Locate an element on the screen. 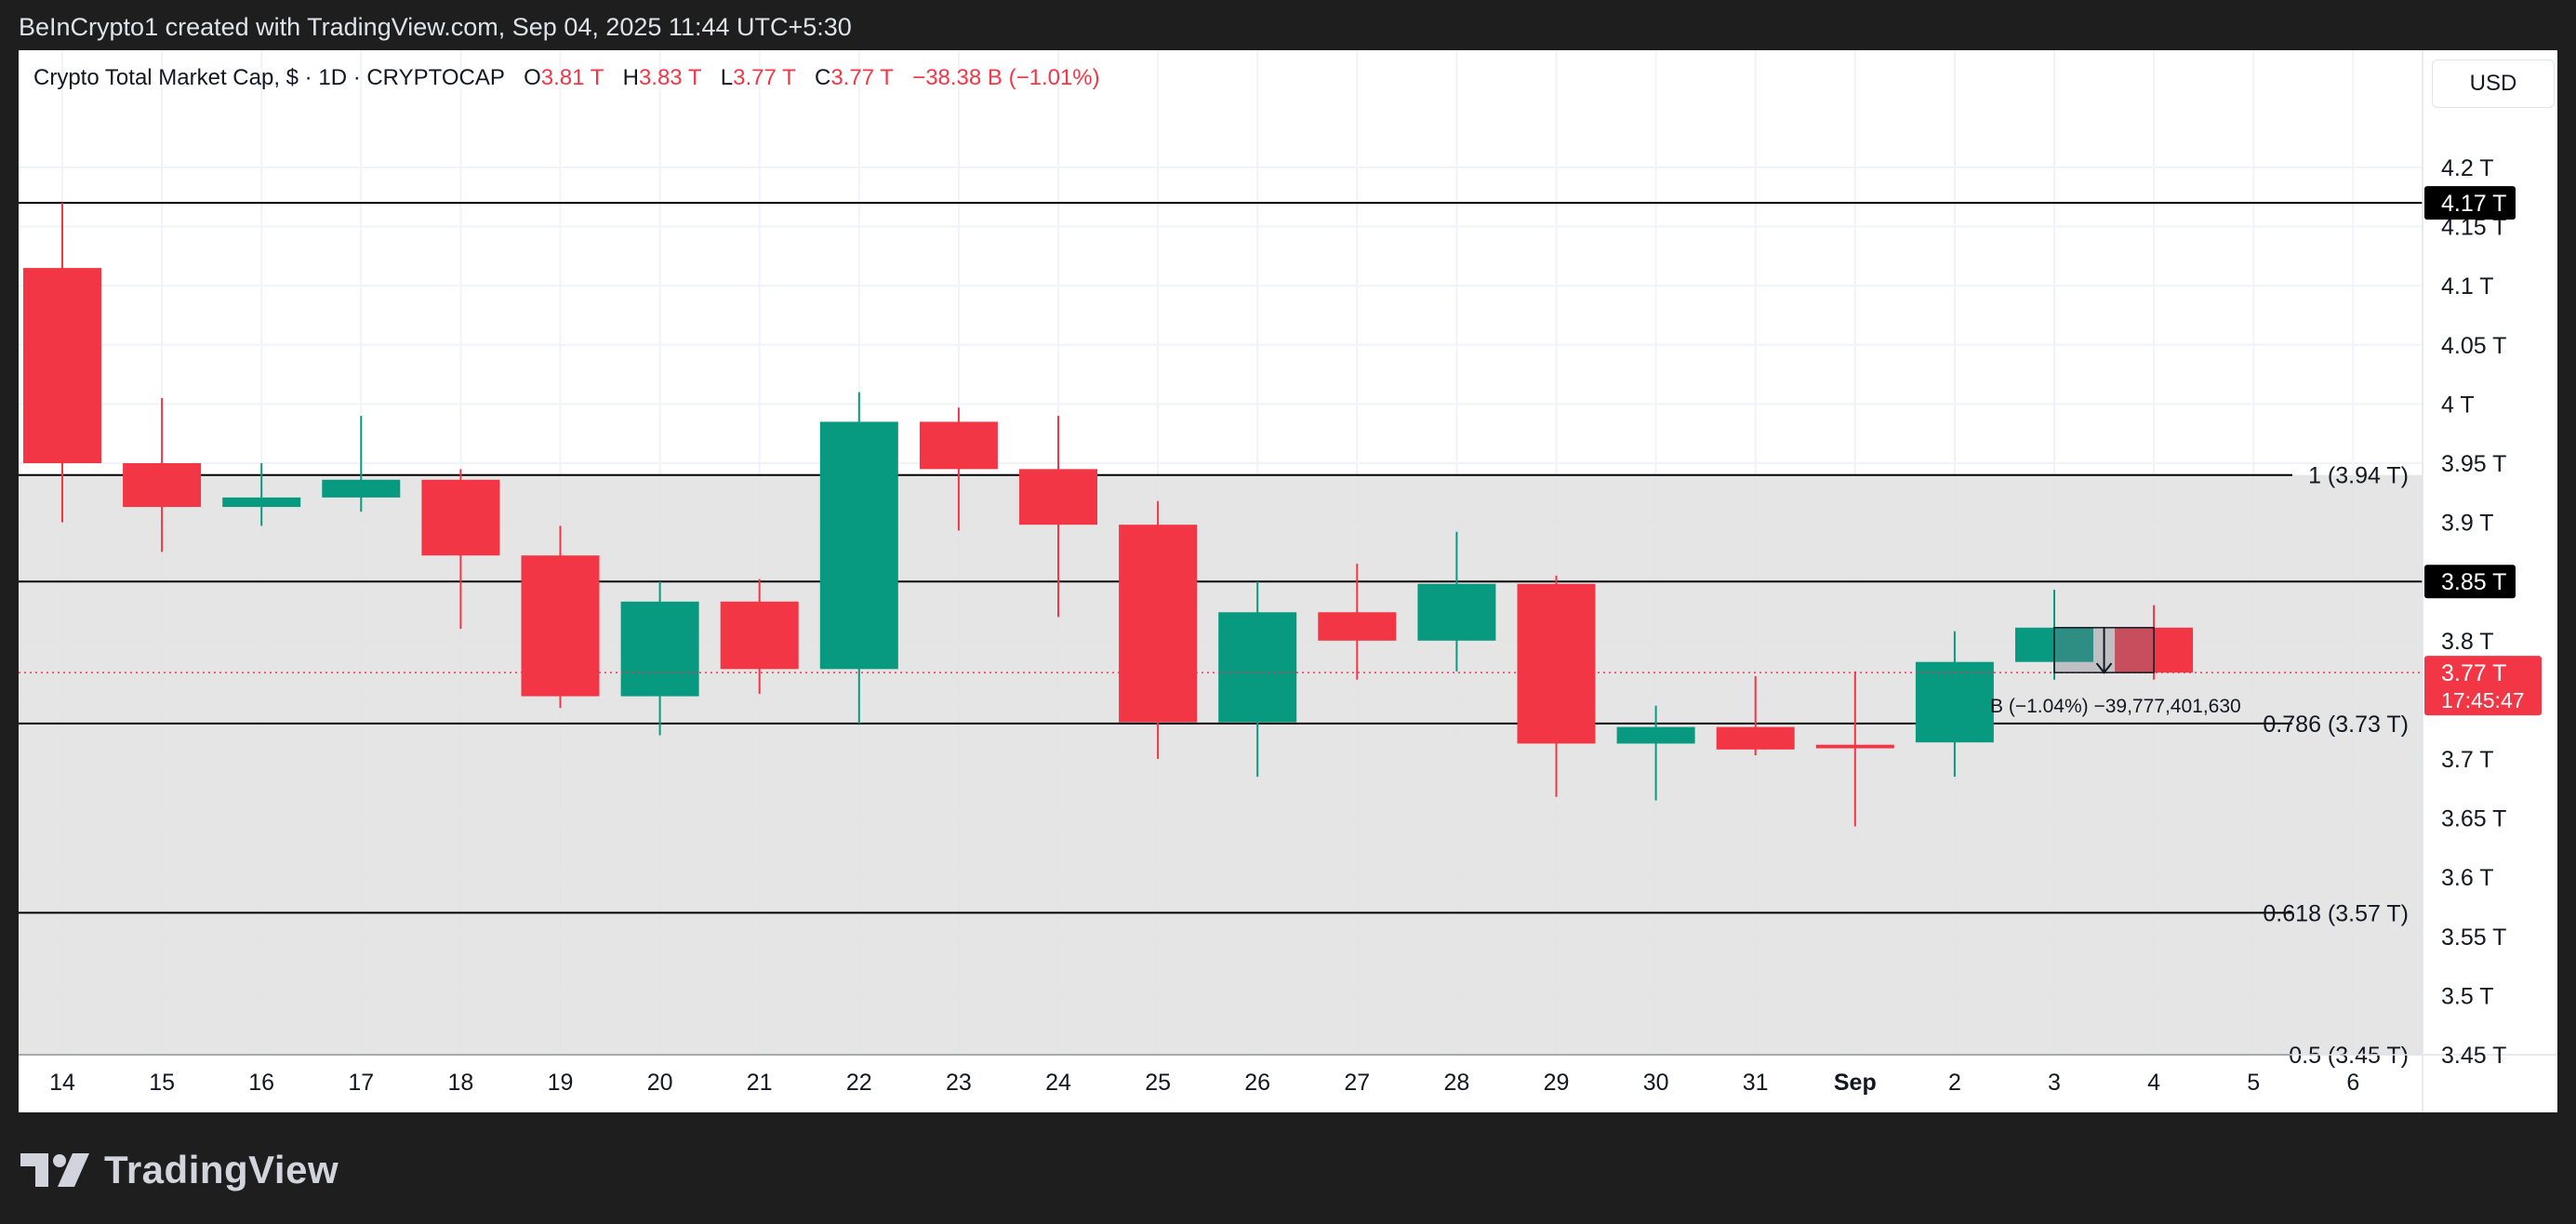 The width and height of the screenshot is (2576, 1224). fib-level-label: 0.618 (3.57 T) is located at coordinates (2336, 913).